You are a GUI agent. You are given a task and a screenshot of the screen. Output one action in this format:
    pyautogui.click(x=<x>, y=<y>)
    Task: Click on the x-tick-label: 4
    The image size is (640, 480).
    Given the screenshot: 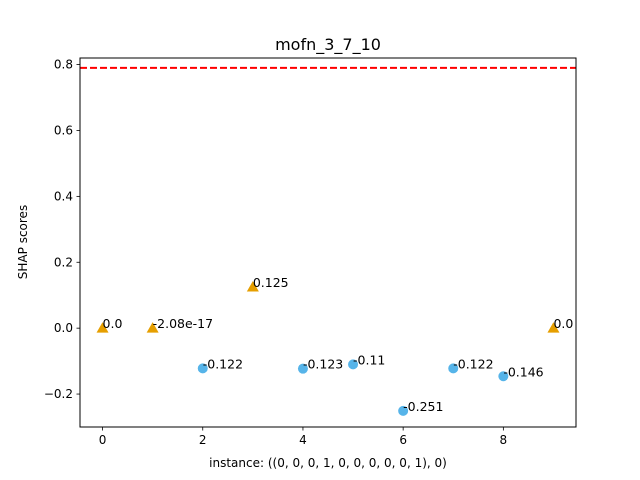 What is the action you would take?
    pyautogui.click(x=303, y=440)
    